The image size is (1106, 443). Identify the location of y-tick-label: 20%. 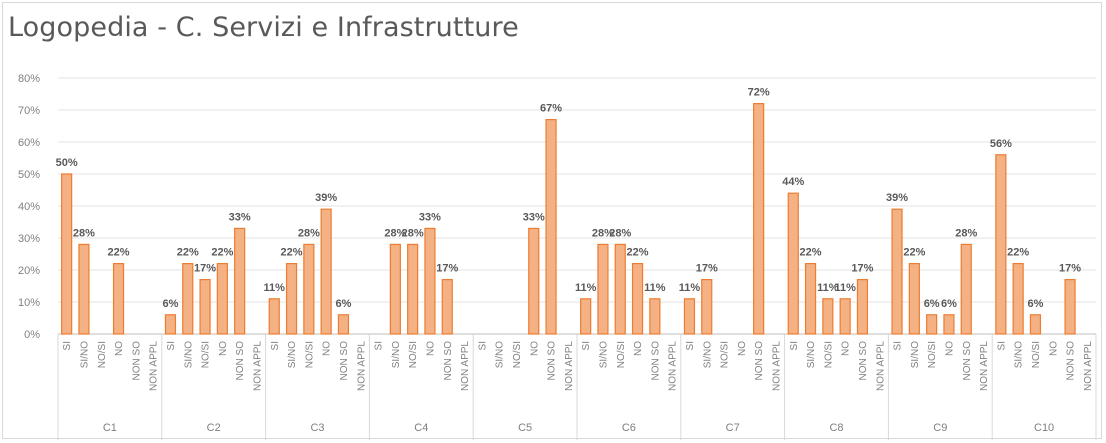
(29, 271).